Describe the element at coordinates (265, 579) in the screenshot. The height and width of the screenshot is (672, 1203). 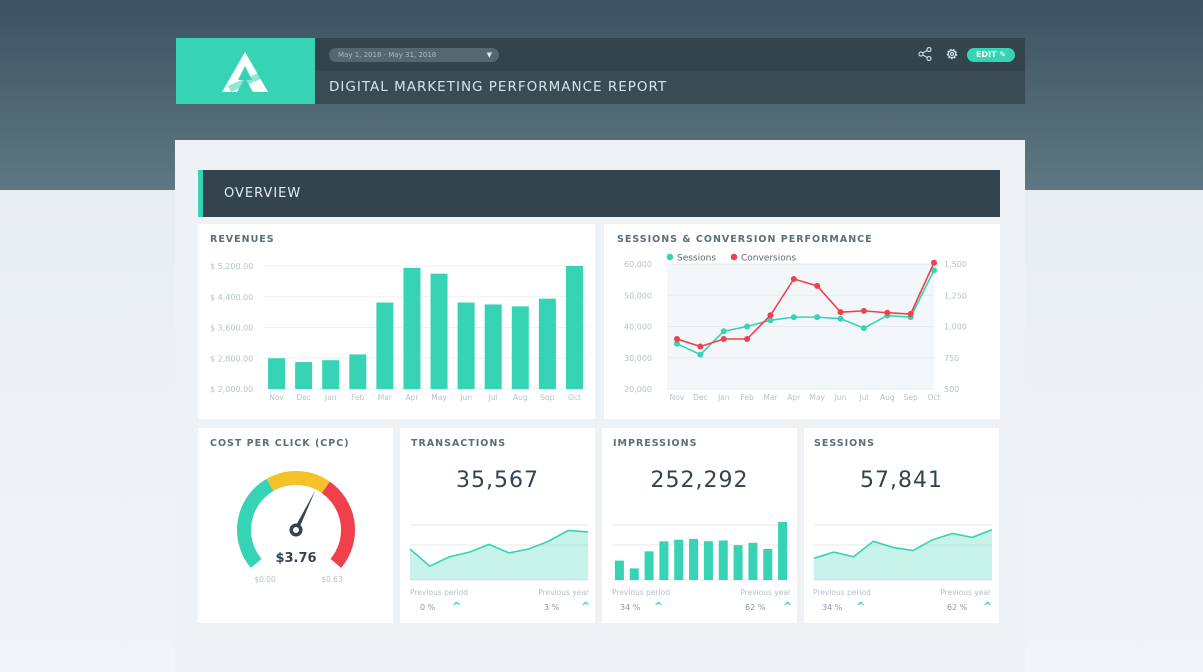
I see `gauge-min-label: $0.00` at that location.